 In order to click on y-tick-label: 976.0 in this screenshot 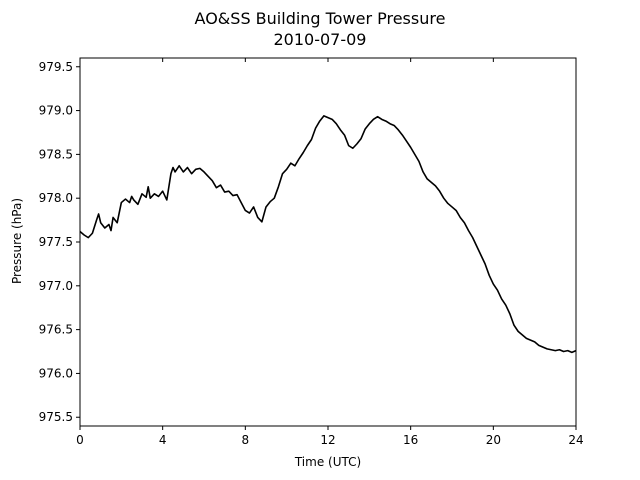, I will do `click(56, 373)`.